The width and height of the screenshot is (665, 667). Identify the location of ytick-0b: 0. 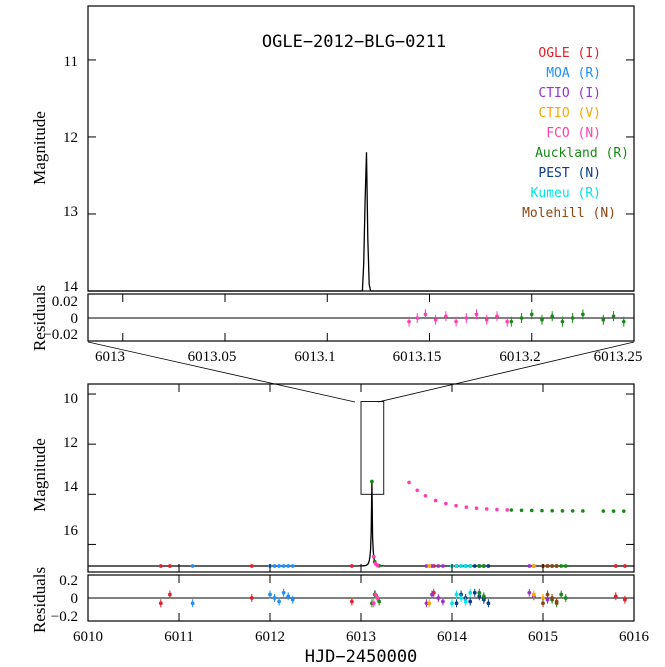
(75, 599).